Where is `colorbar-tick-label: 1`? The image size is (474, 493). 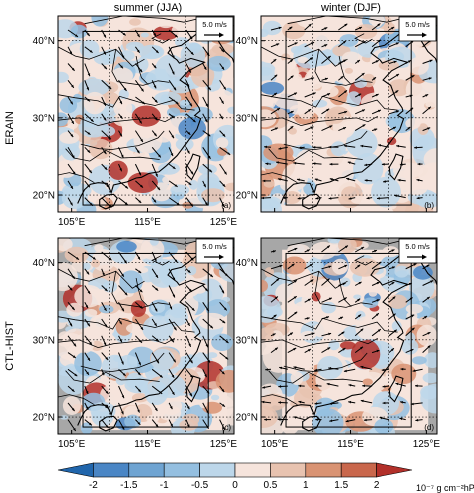
colorbar-tick-label: 1 is located at coordinates (306, 485).